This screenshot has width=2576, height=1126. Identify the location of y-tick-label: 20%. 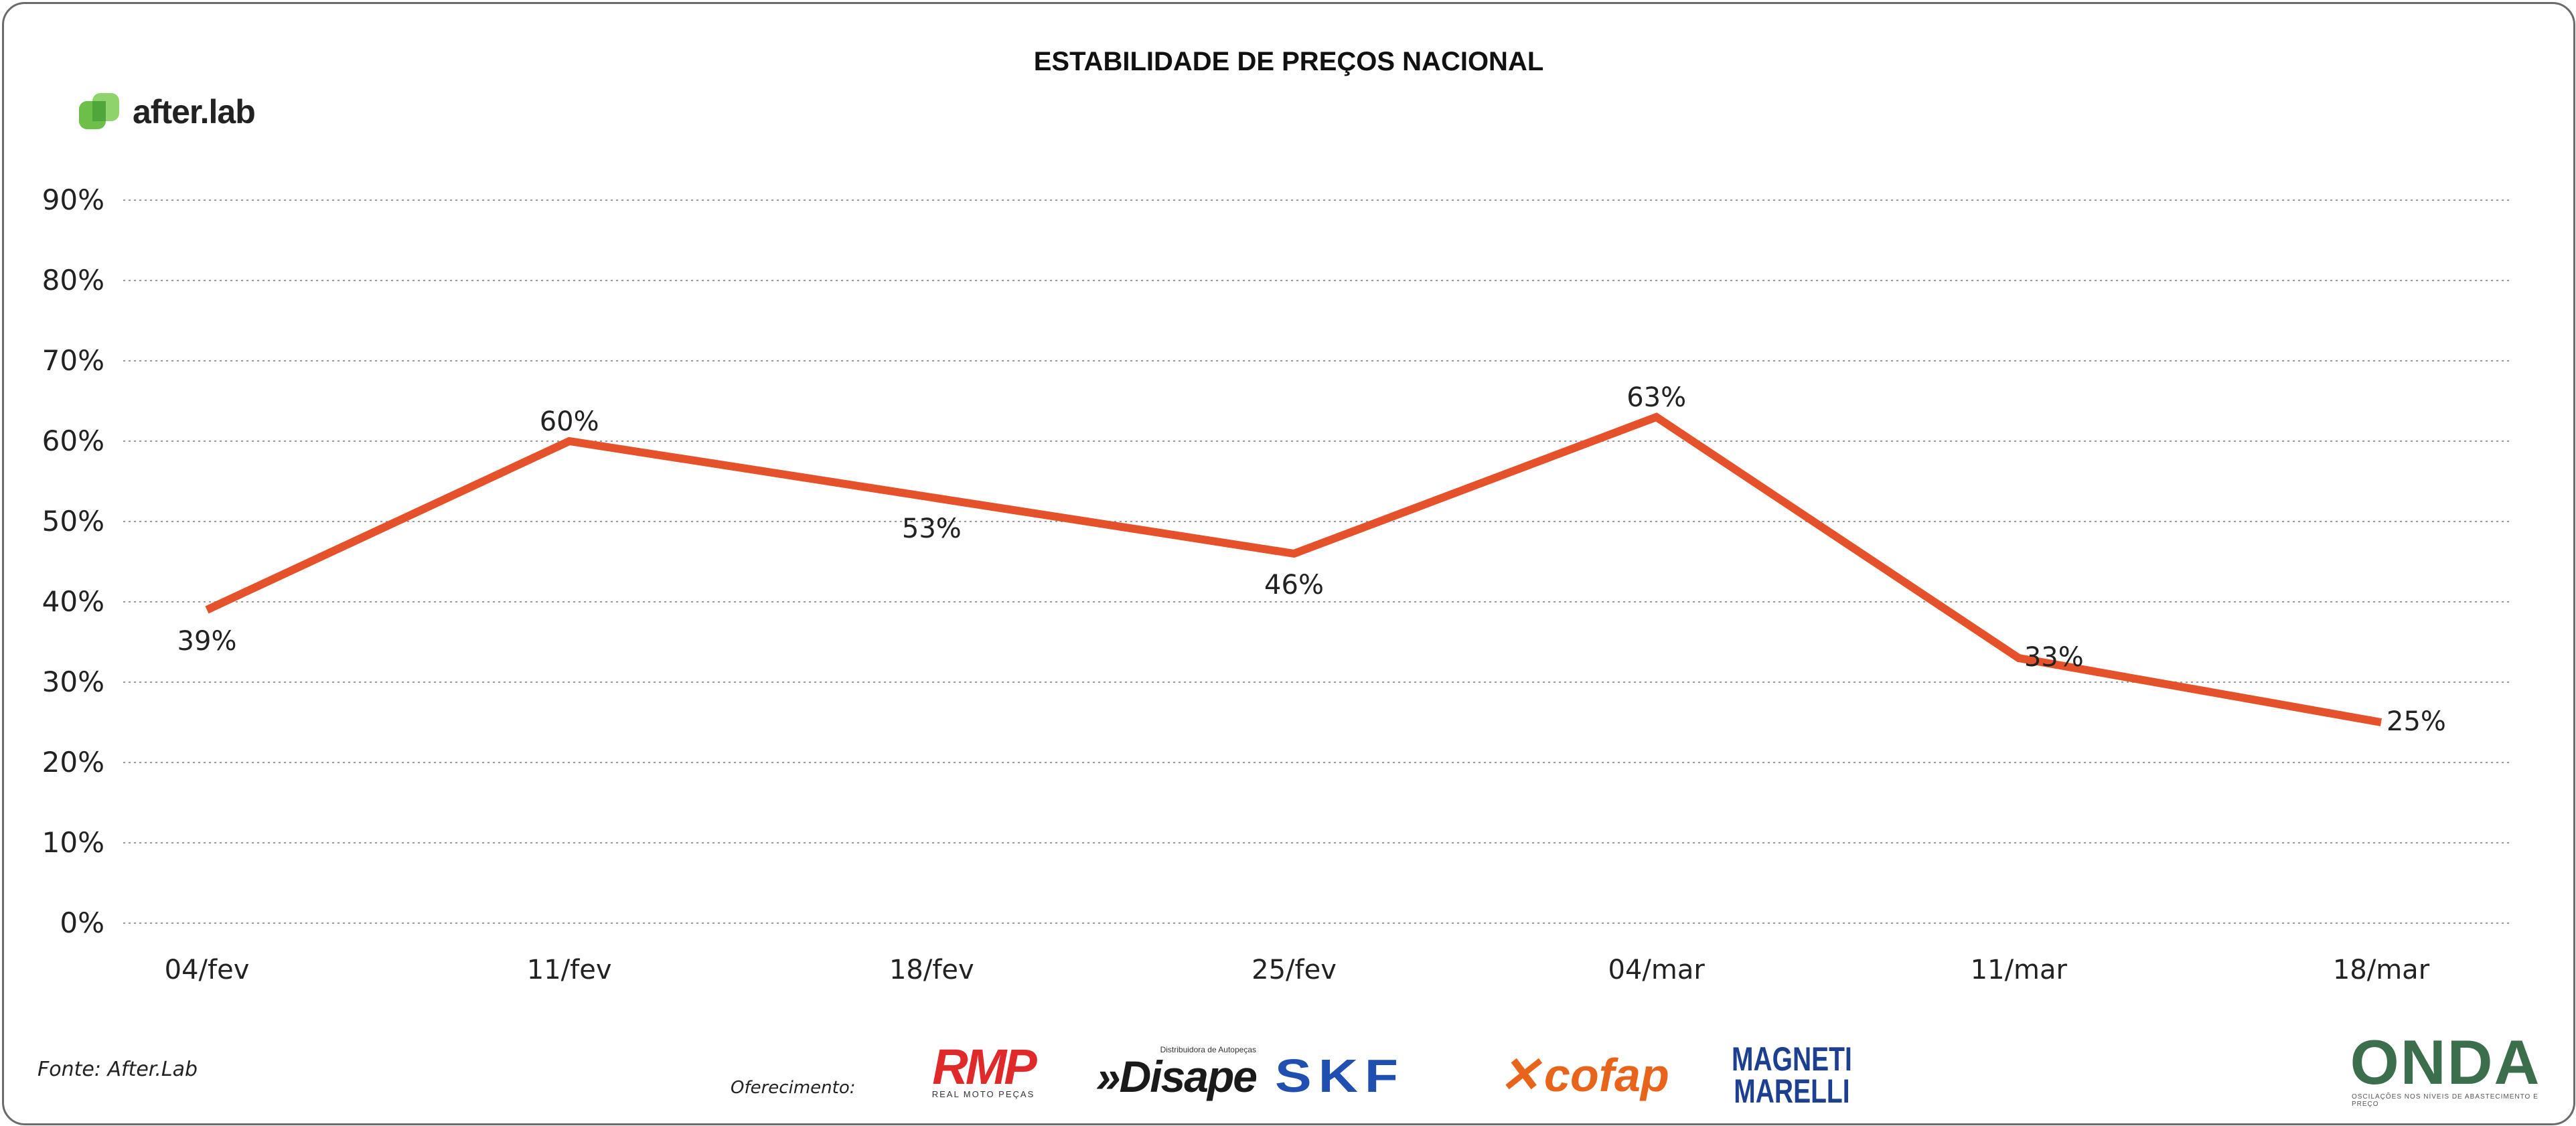
(73, 762).